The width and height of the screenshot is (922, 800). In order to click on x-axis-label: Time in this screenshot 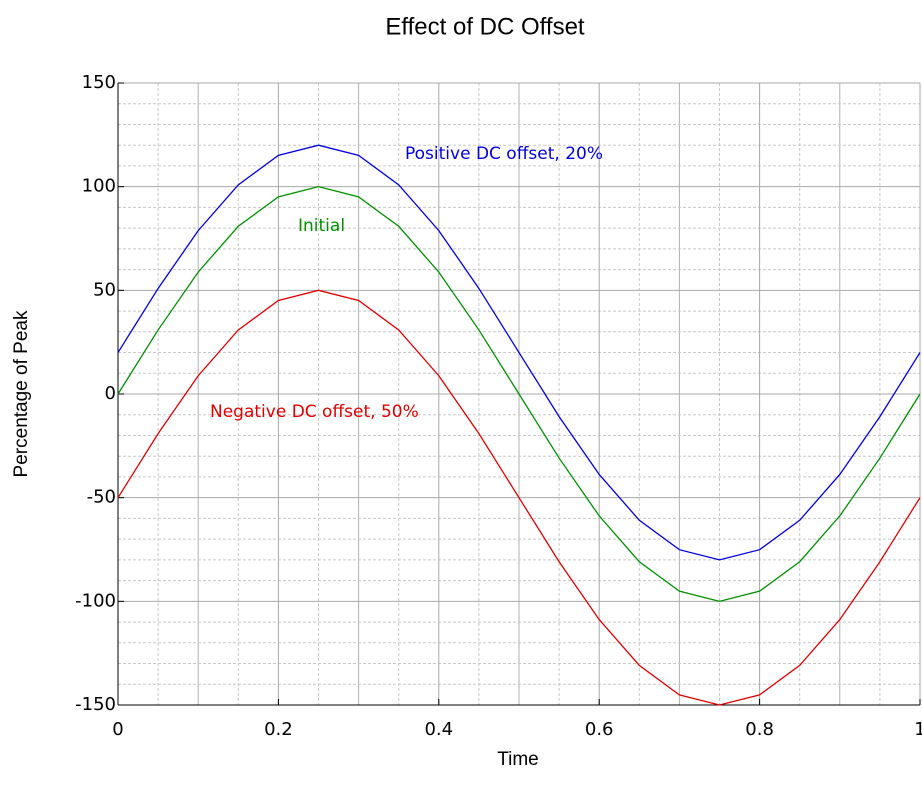, I will do `click(518, 759)`.